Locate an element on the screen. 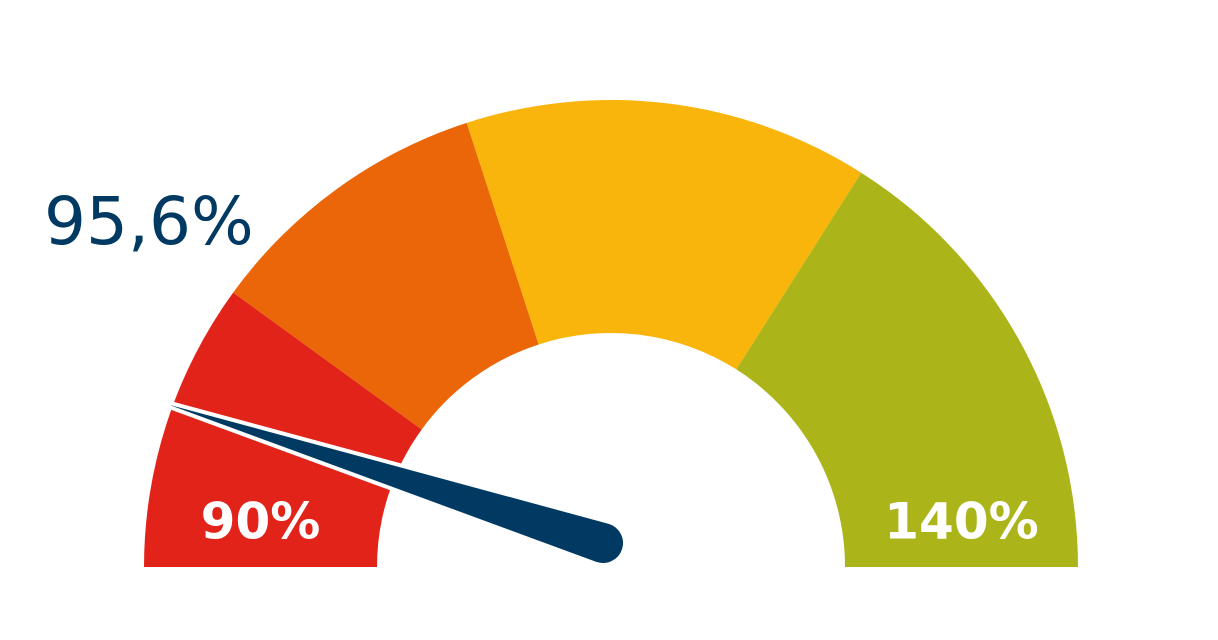 This screenshot has width=1218, height=640. value-label: 95,6% is located at coordinates (149, 221).